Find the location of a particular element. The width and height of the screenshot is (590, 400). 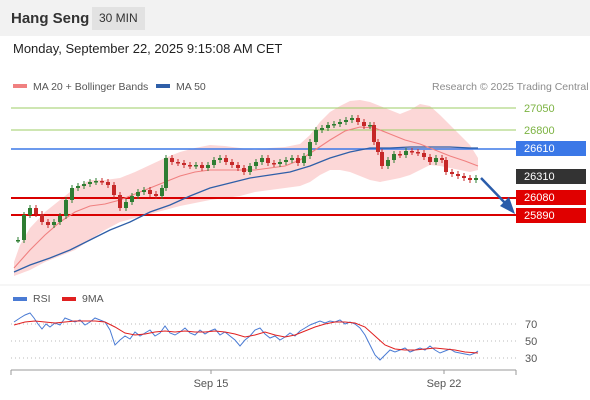

forecast-arrow-head is located at coordinates (507, 205).